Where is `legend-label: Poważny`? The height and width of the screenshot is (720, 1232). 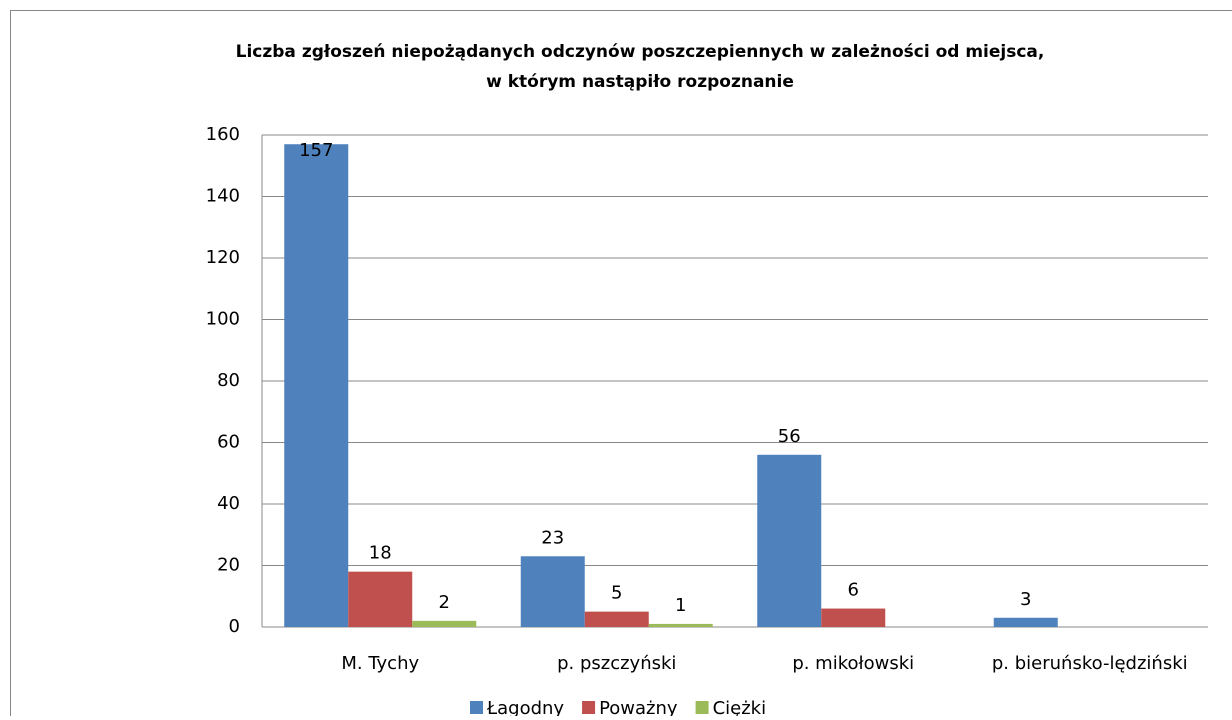
legend-label: Poważny is located at coordinates (638, 707).